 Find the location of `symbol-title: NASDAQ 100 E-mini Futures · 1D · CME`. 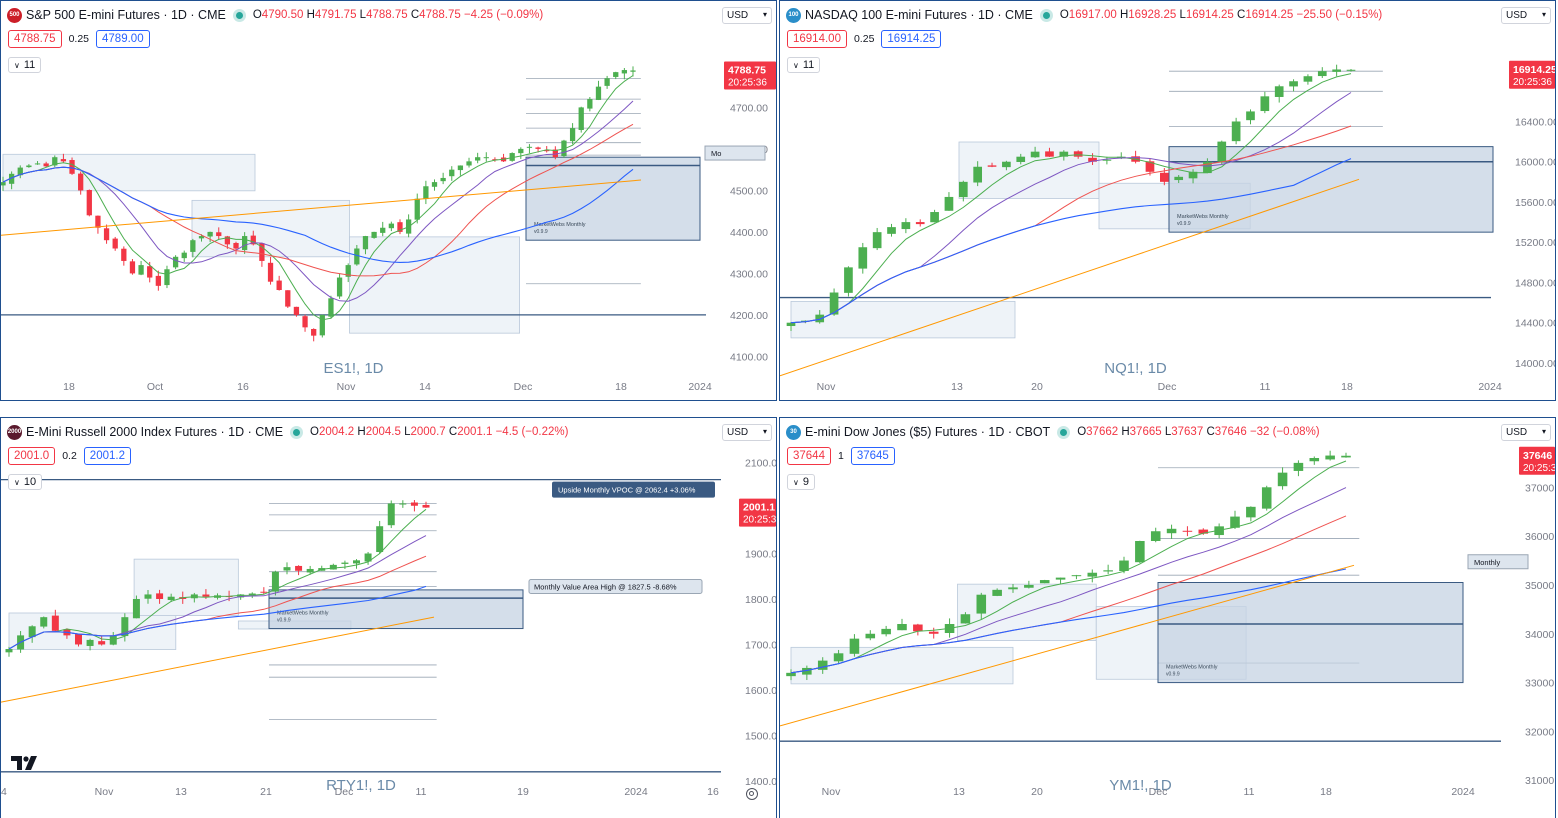

symbol-title: NASDAQ 100 E-mini Futures · 1D · CME is located at coordinates (919, 15).